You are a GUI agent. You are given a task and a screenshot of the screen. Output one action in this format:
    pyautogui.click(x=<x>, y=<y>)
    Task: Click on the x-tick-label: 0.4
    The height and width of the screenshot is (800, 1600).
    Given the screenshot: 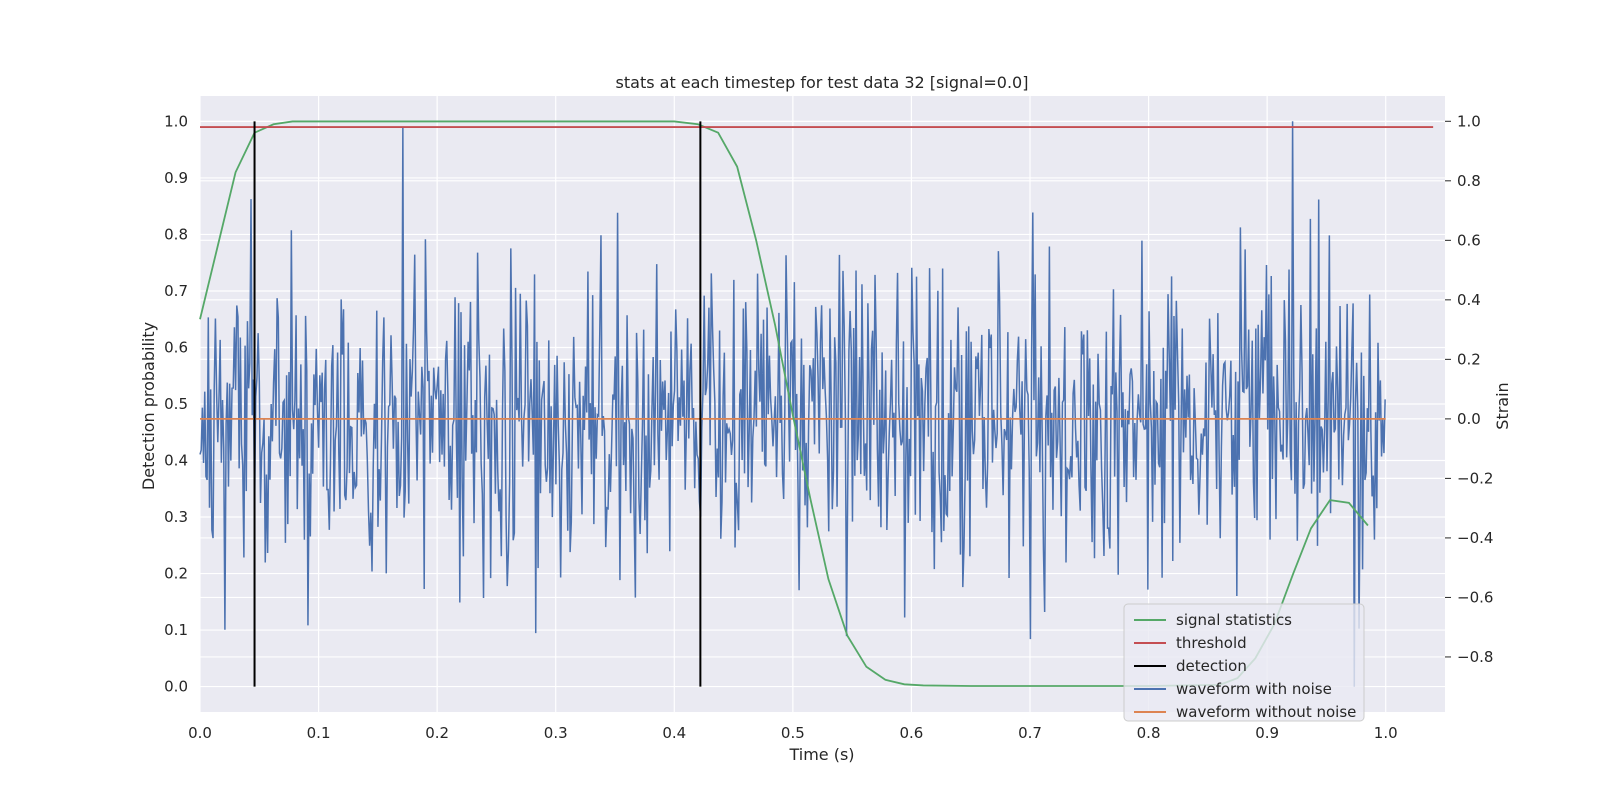 What is the action you would take?
    pyautogui.click(x=674, y=733)
    